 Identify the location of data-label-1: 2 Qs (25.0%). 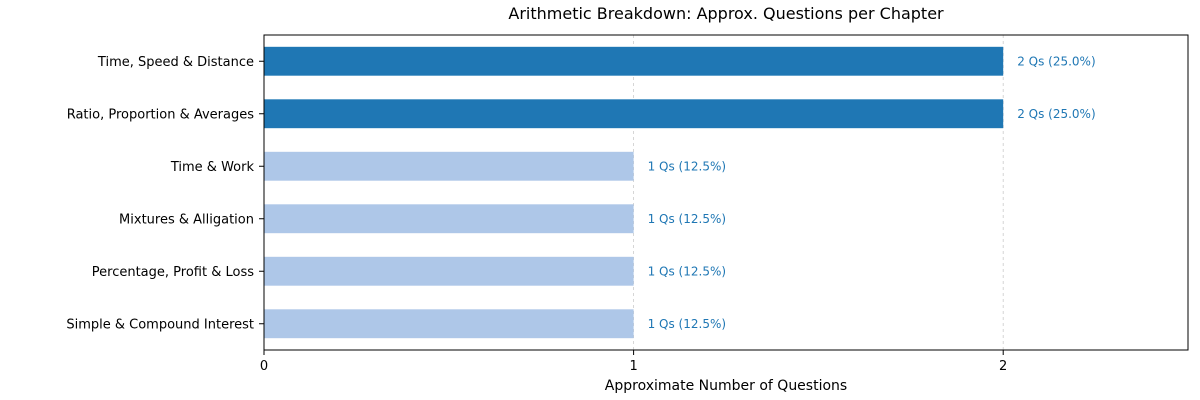
(1056, 114).